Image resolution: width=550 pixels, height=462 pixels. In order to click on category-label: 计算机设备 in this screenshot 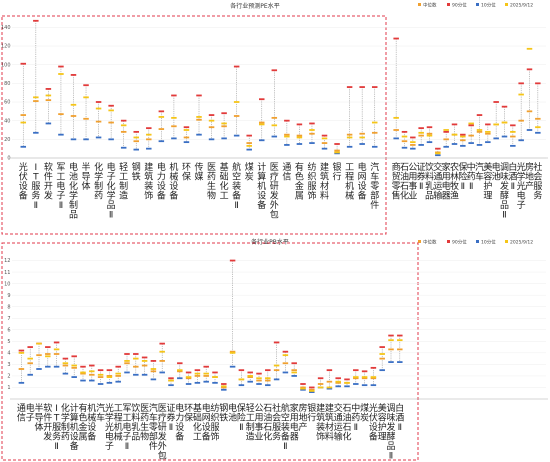, I will do `click(261, 186)`.